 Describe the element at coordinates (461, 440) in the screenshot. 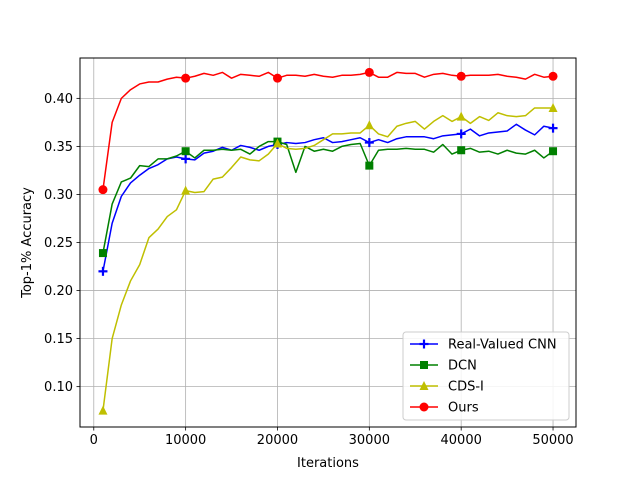

I see `x-tick-label: 40000` at that location.